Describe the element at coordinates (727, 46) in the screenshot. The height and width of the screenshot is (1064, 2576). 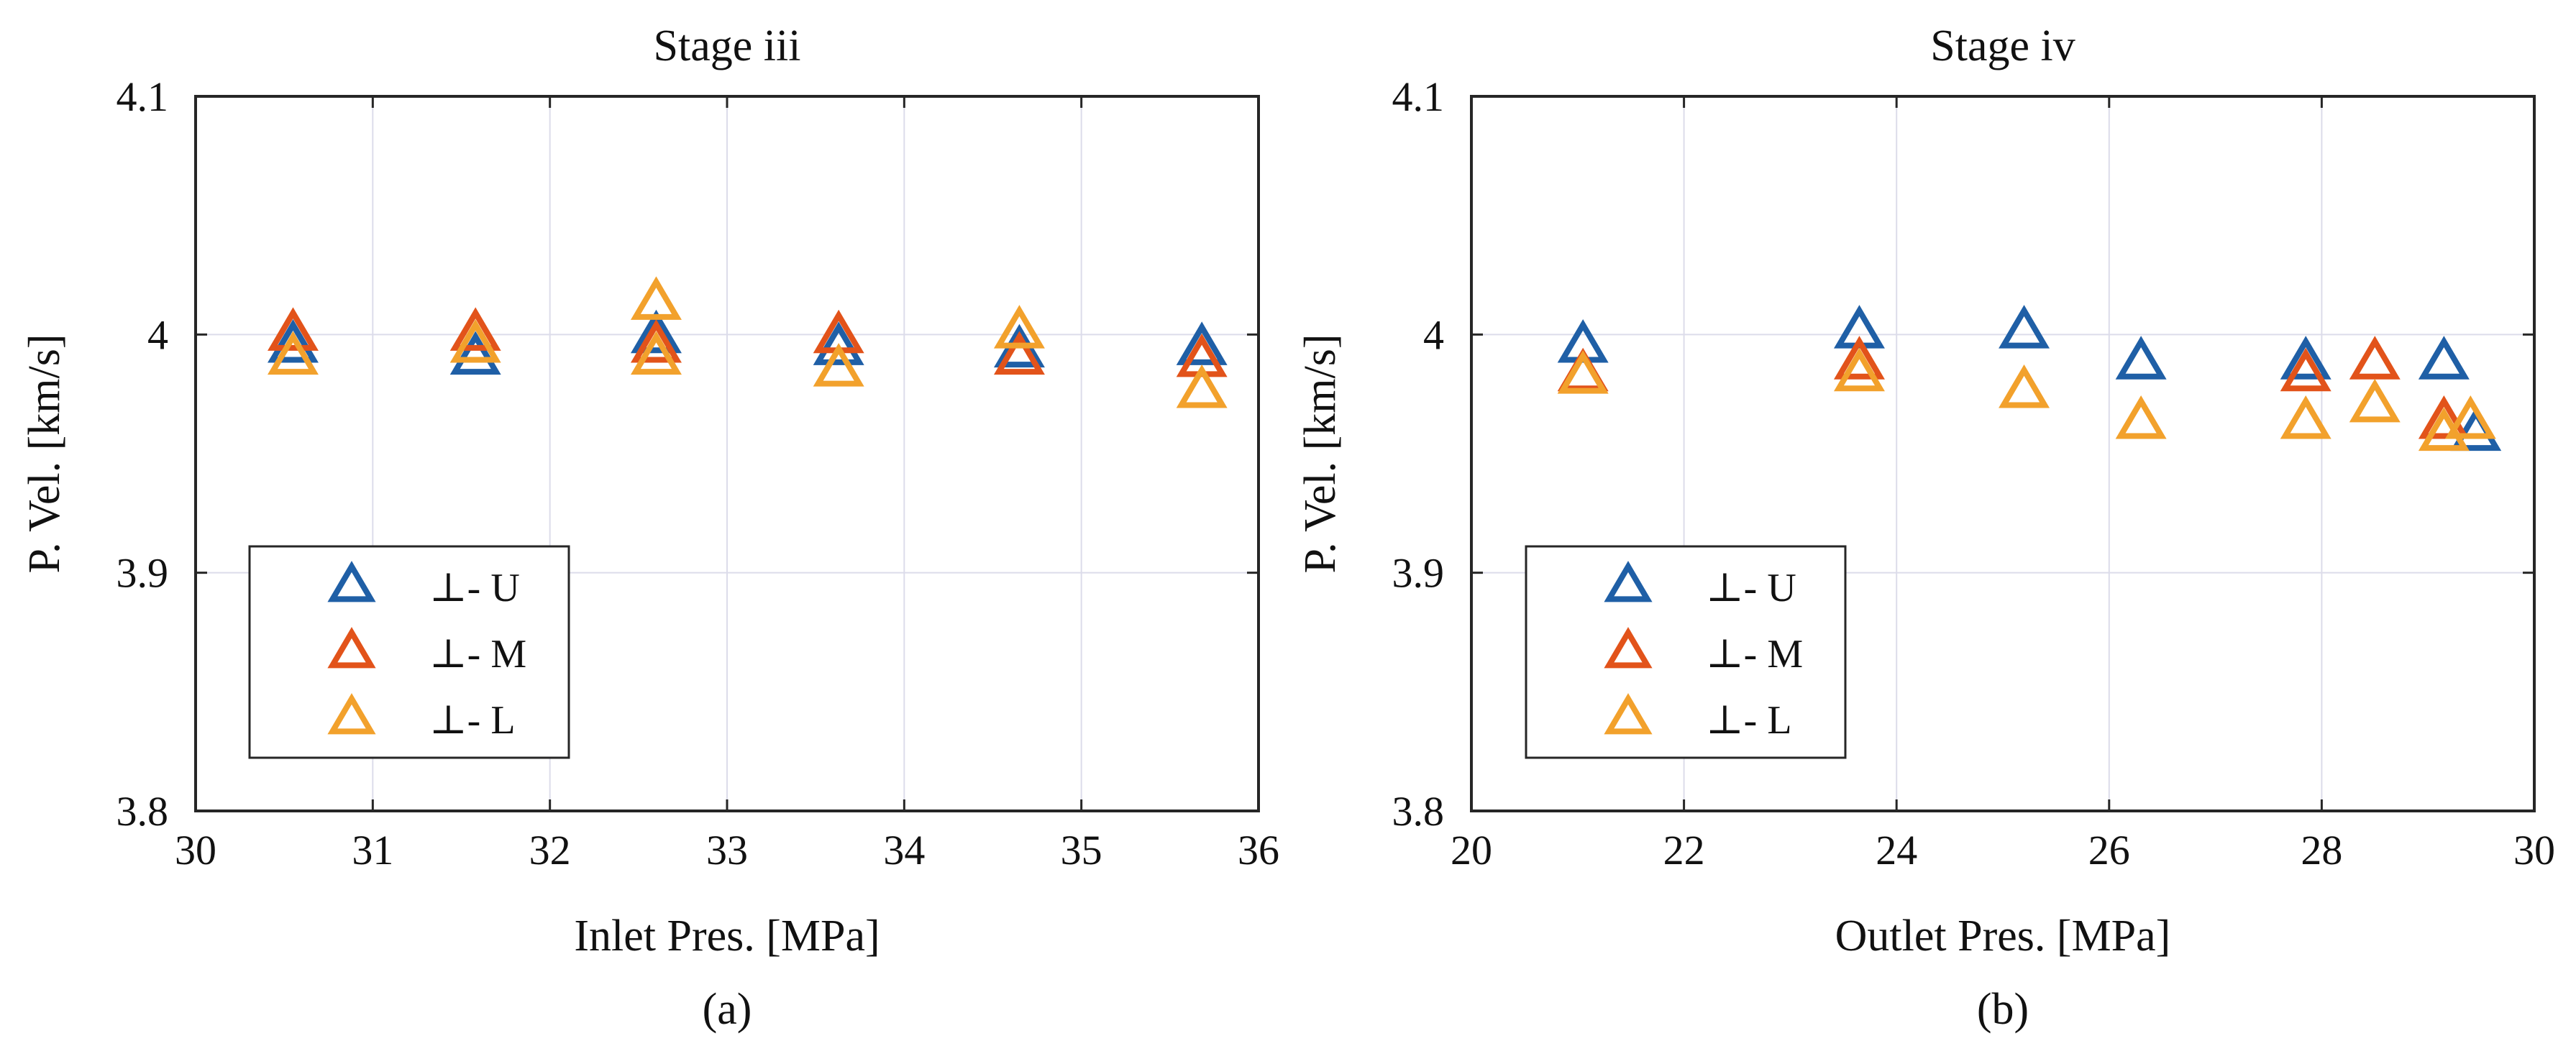
I see `chart-title: Stage iii` at that location.